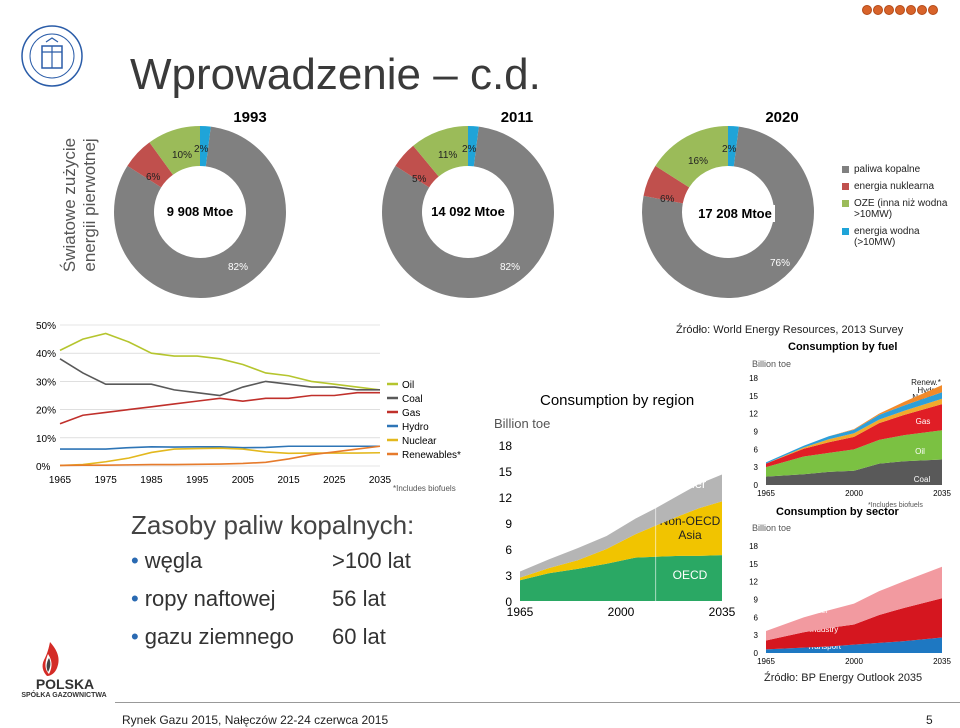 This screenshot has width=960, height=728. I want to click on y-tick-label: 12, so click(506, 498).